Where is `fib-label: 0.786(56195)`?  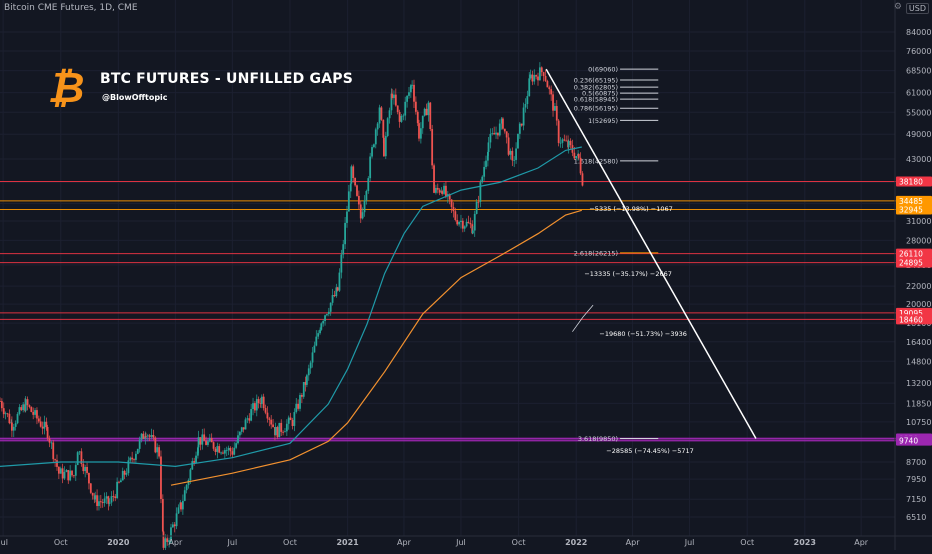
fib-label: 0.786(56195) is located at coordinates (596, 109).